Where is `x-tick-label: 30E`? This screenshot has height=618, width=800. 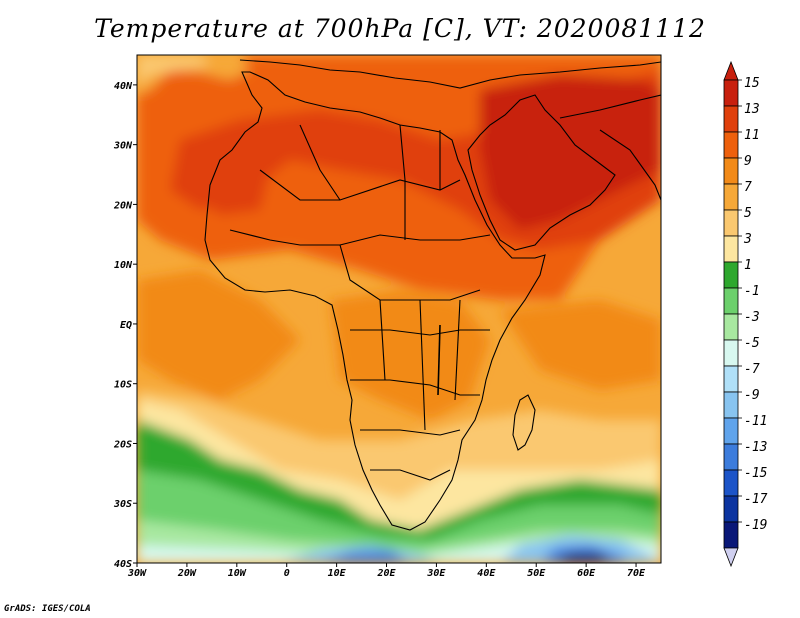 x-tick-label: 30E is located at coordinates (436, 573).